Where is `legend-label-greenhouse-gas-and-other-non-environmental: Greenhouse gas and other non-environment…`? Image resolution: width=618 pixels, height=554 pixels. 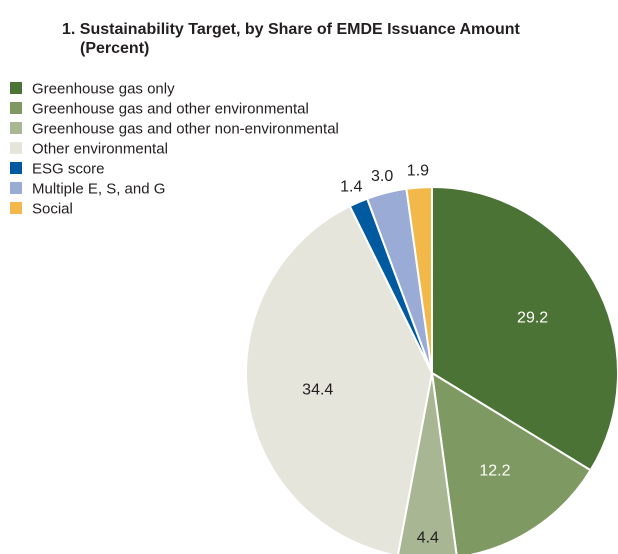 legend-label-greenhouse-gas-and-other-non-environmental: Greenhouse gas and other non-environment… is located at coordinates (185, 129).